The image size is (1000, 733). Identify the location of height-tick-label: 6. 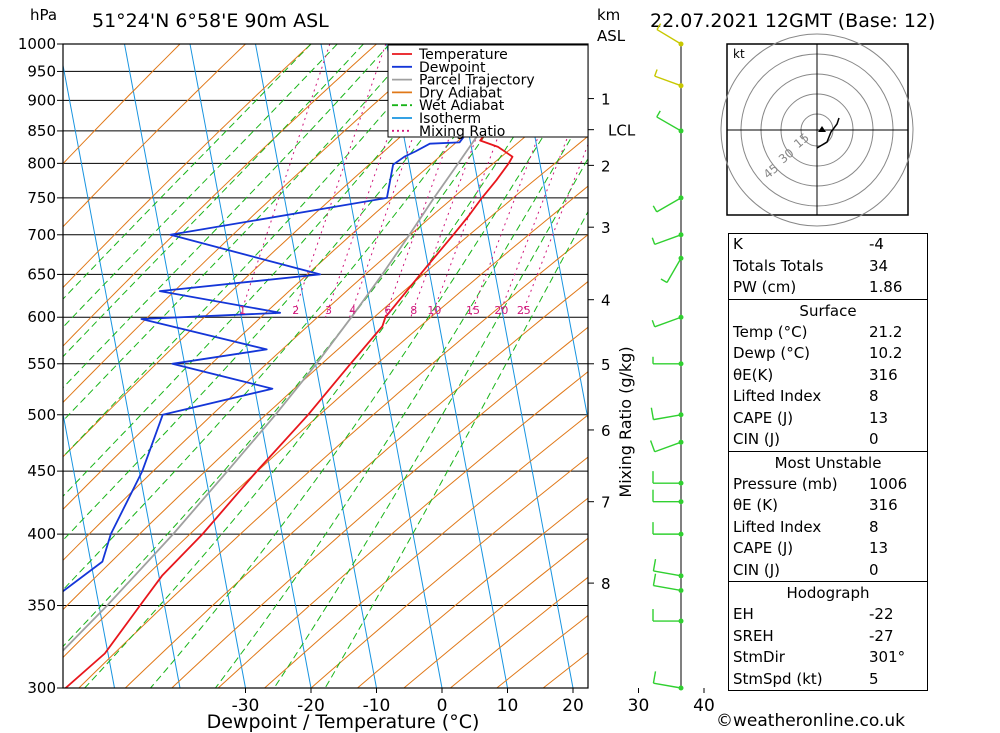
(606, 431).